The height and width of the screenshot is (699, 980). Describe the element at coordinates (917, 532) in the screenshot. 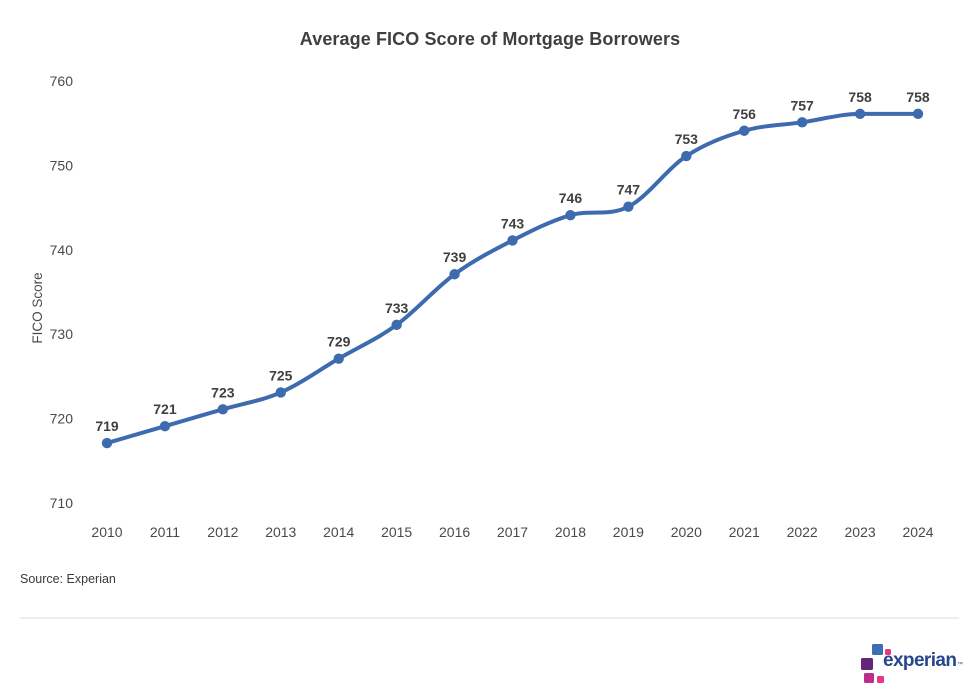

I see `x-tick-label: 2024` at that location.